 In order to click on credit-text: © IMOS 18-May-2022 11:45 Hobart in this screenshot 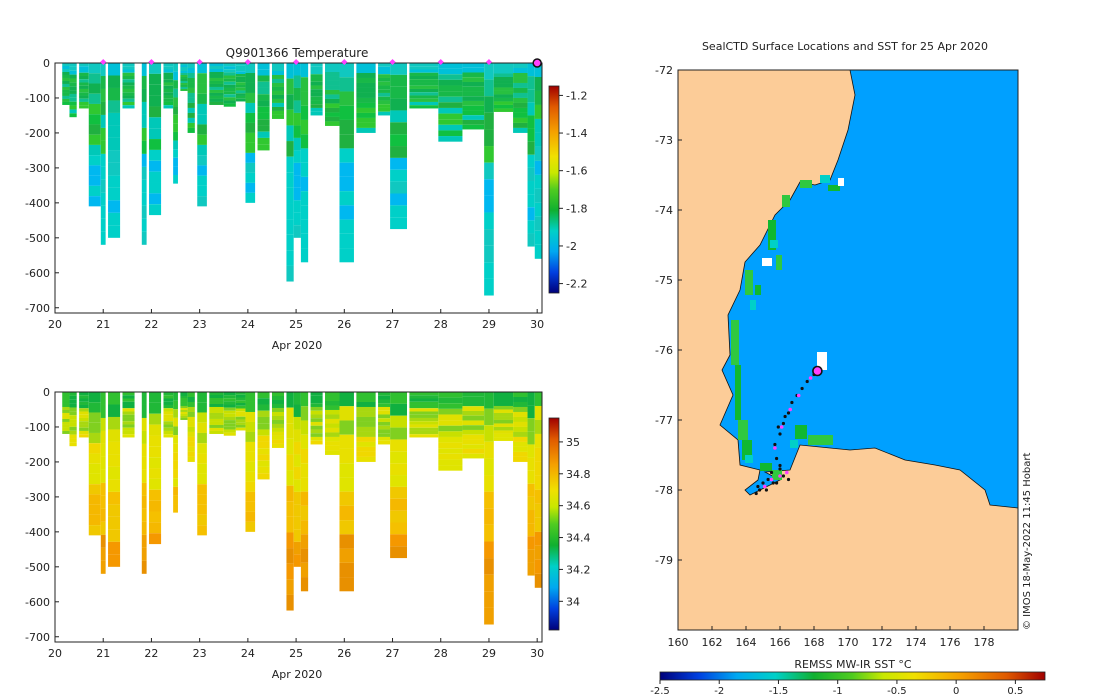, I will do `click(1027, 541)`.